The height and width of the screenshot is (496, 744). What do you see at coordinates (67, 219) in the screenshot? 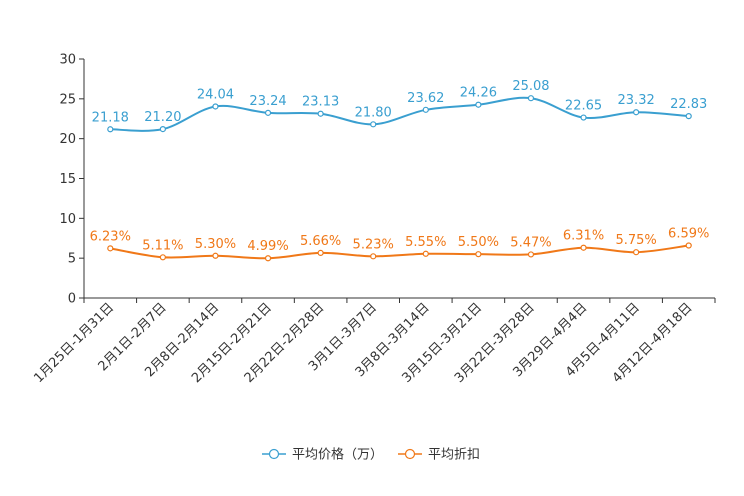
I see `y-tick-label: 10` at bounding box center [67, 219].